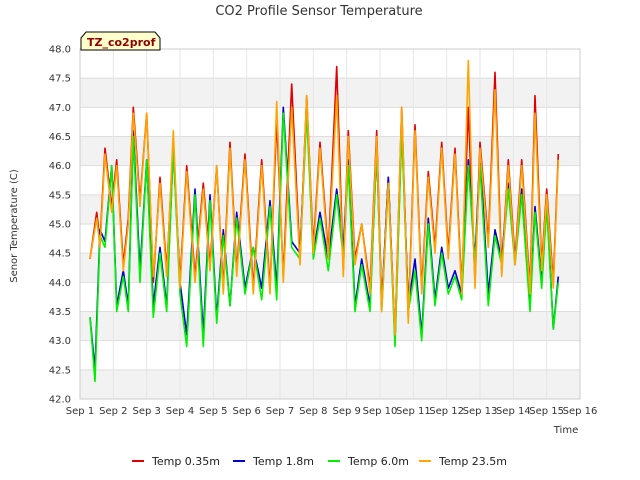  What do you see at coordinates (513, 411) in the screenshot?
I see `x-tick-label: Sep 14` at bounding box center [513, 411].